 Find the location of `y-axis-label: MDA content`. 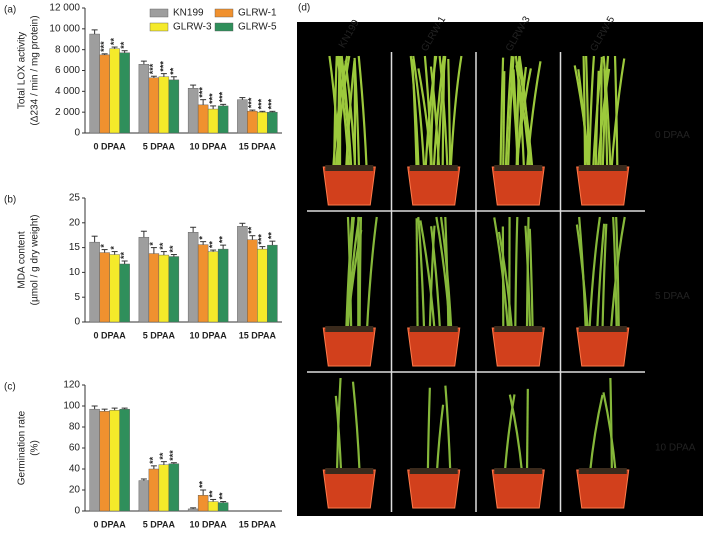

y-axis-label: MDA content is located at coordinates (22, 259).